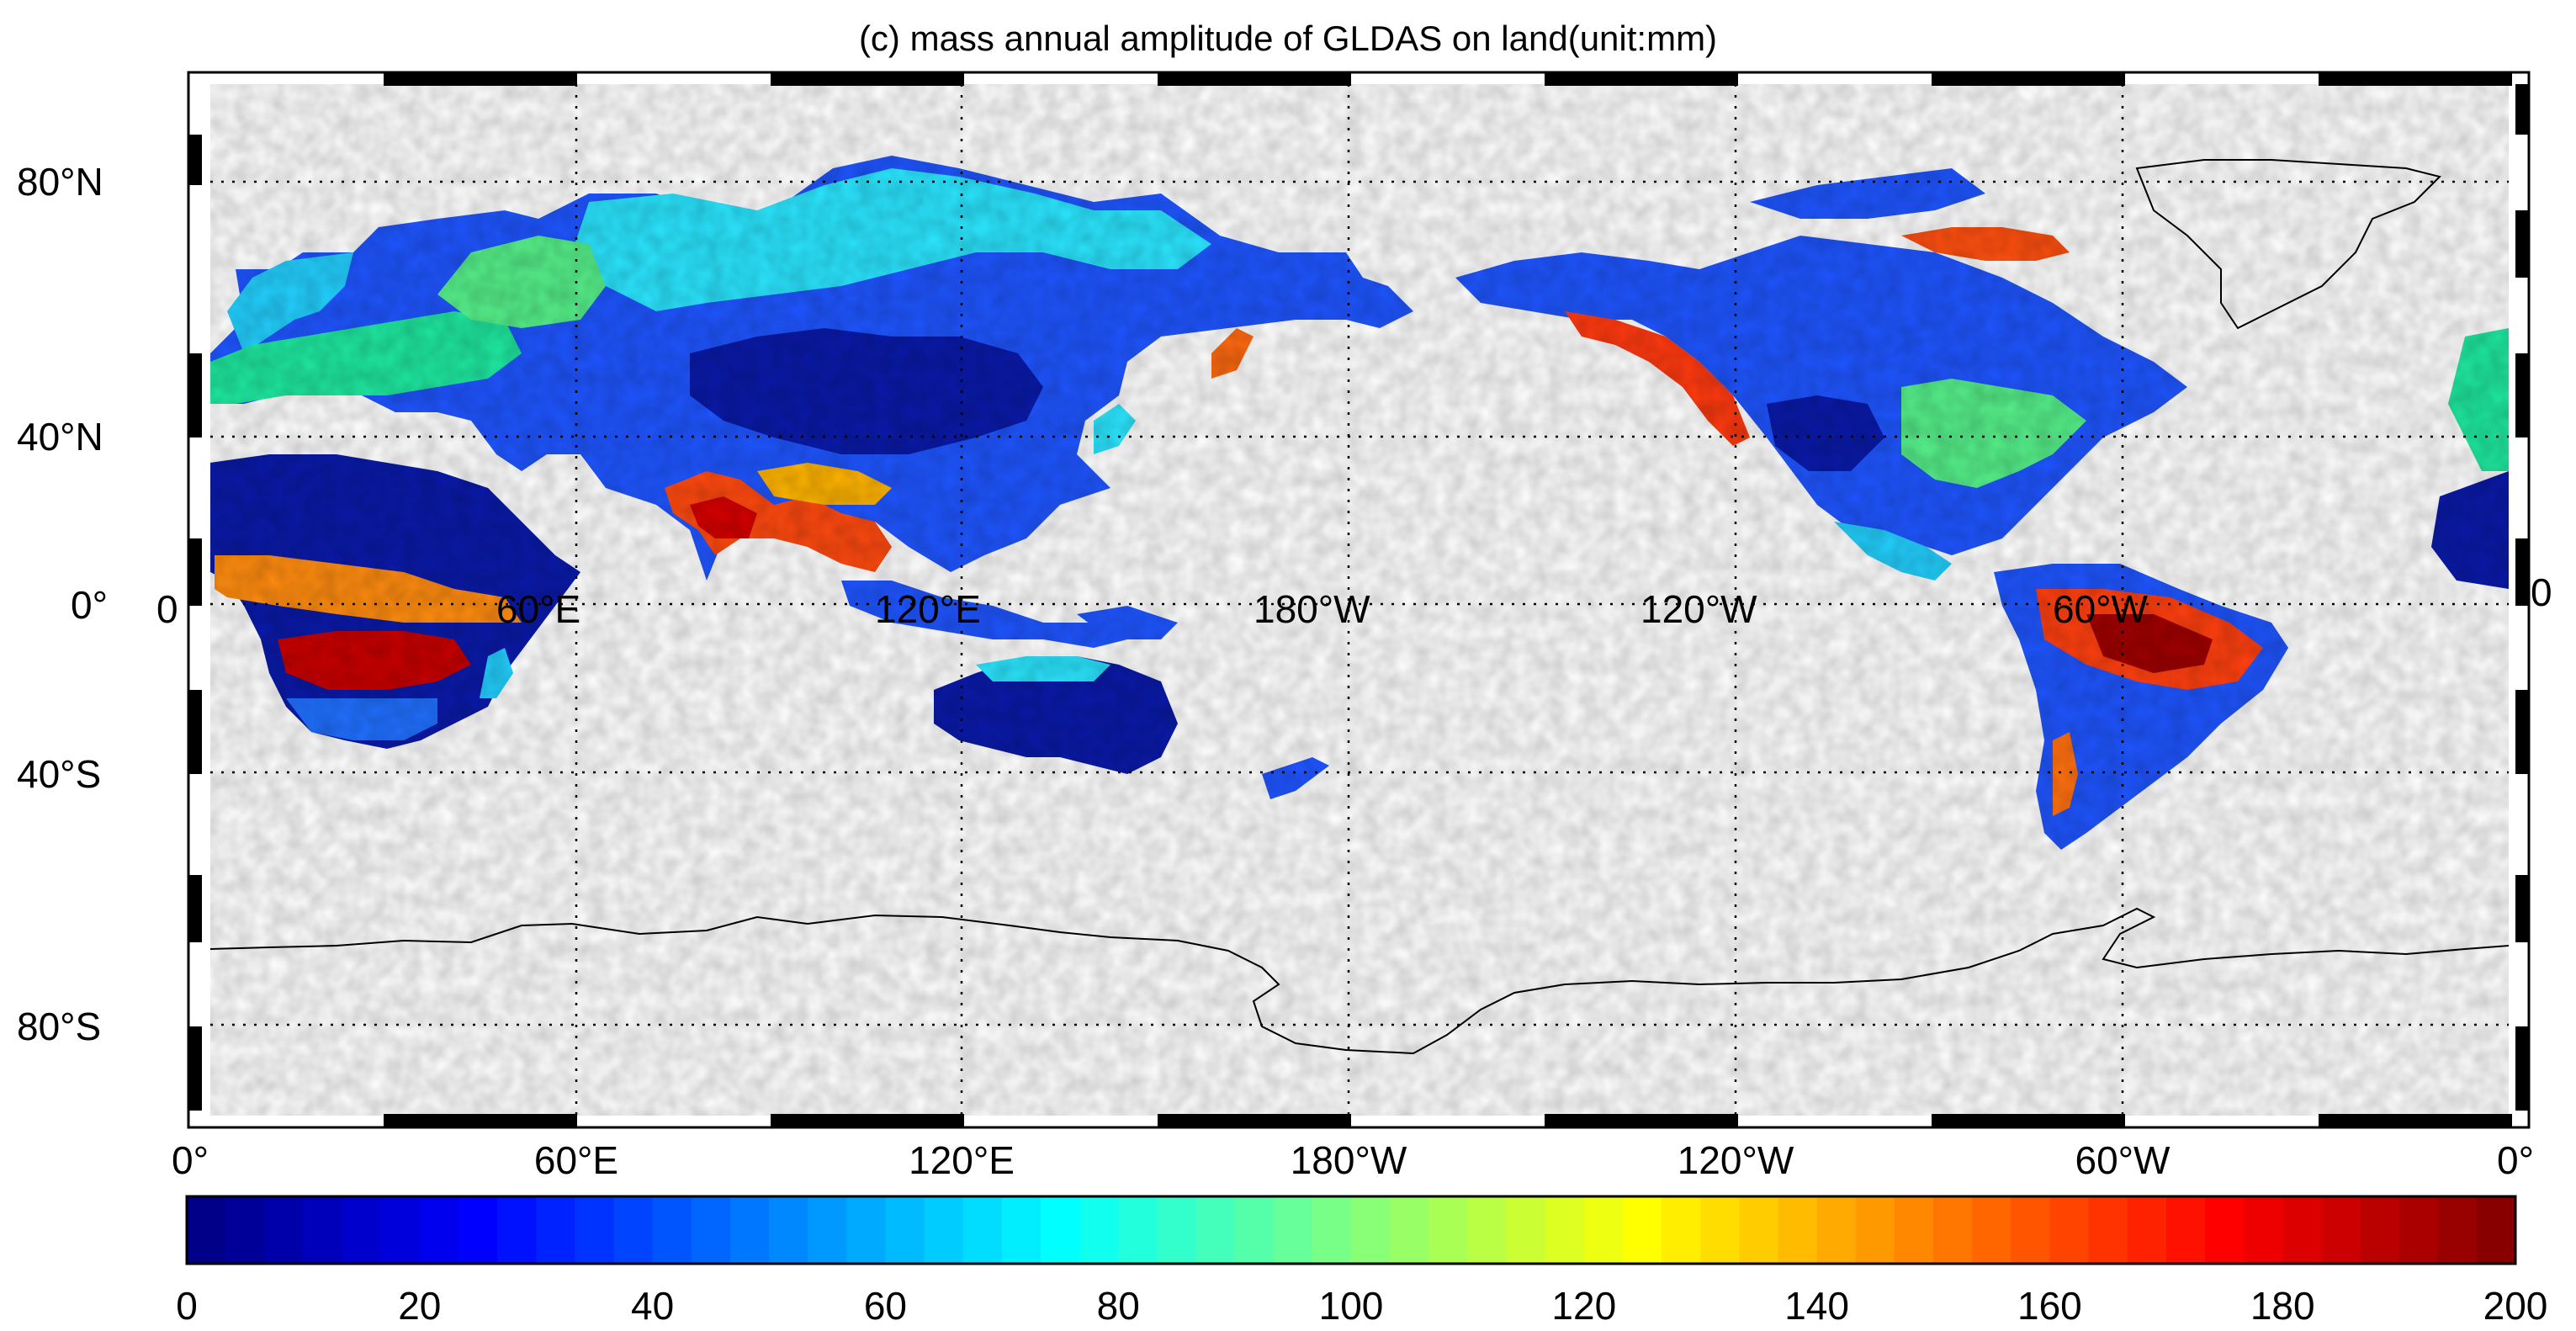  What do you see at coordinates (1583, 1306) in the screenshot?
I see `colorbar-tick-label: 120` at bounding box center [1583, 1306].